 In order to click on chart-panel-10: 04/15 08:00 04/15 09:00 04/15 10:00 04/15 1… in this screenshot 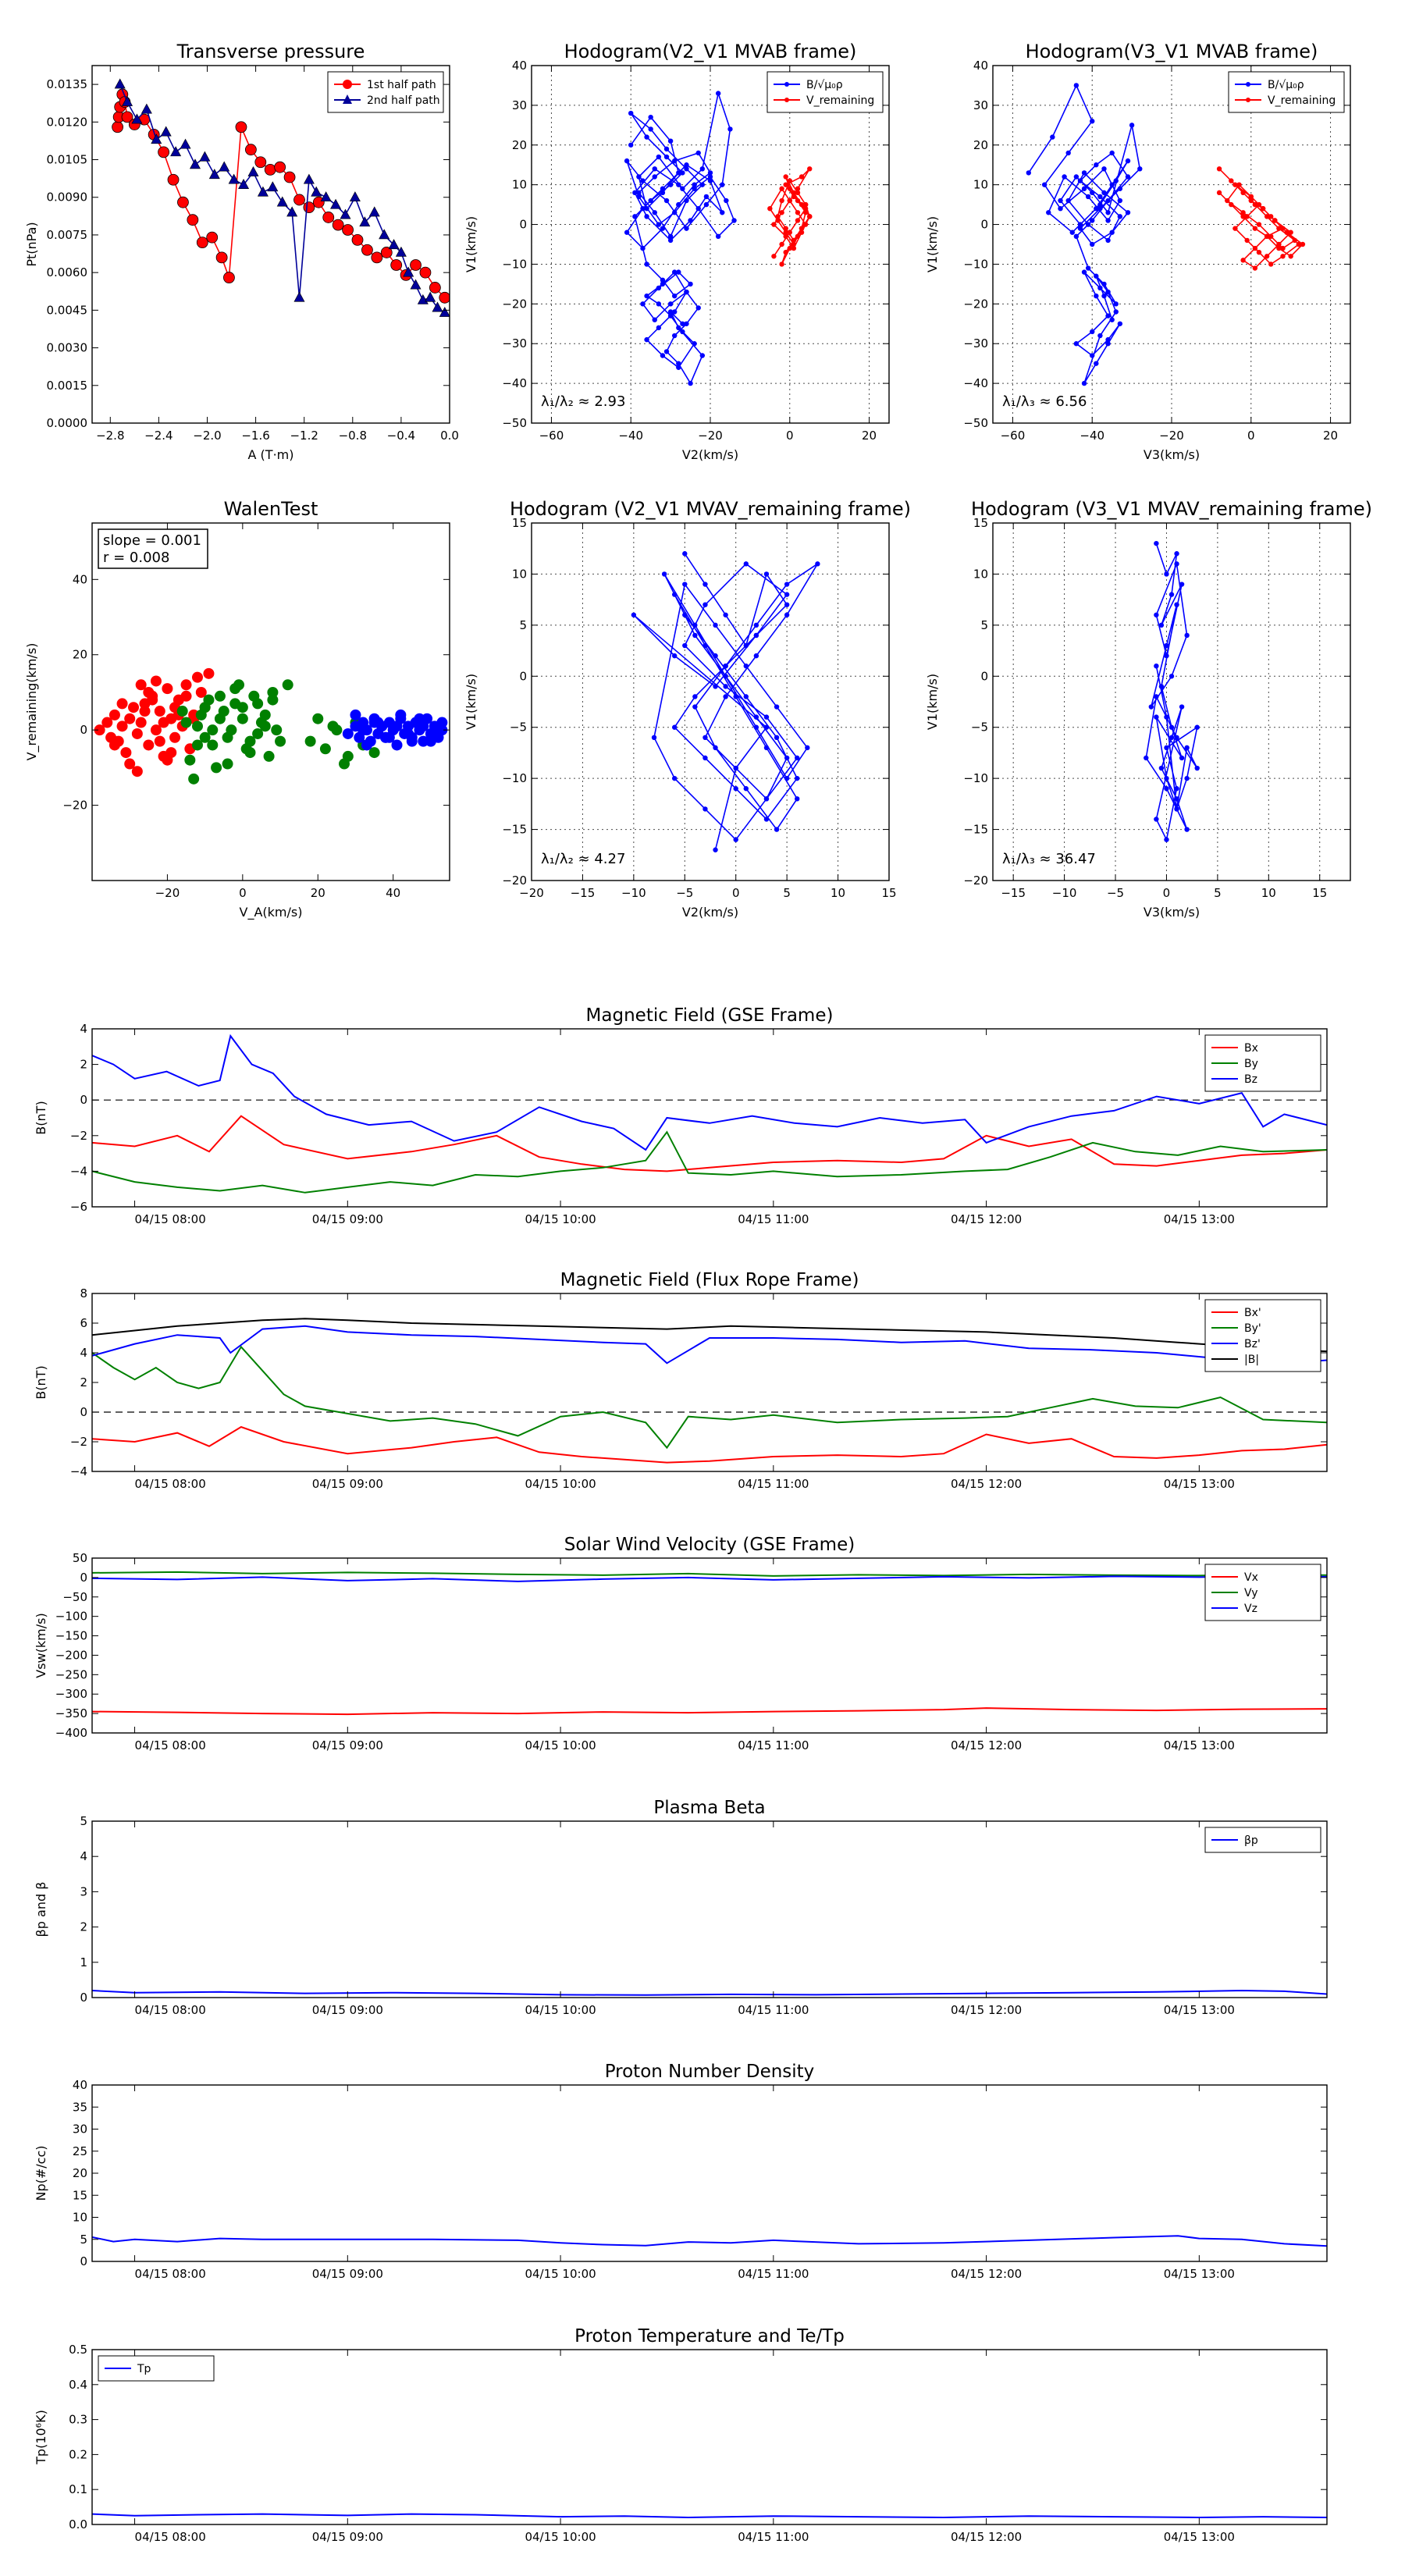, I will do `click(681, 1907)`.